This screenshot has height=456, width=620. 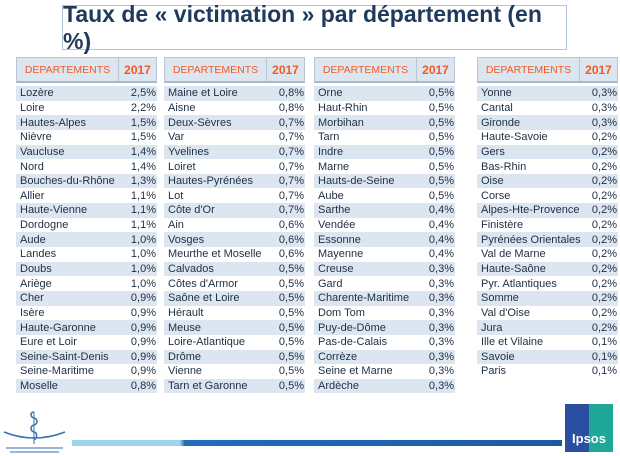 I want to click on departement-name: Alpes-Hte-Provence, so click(x=530, y=210).